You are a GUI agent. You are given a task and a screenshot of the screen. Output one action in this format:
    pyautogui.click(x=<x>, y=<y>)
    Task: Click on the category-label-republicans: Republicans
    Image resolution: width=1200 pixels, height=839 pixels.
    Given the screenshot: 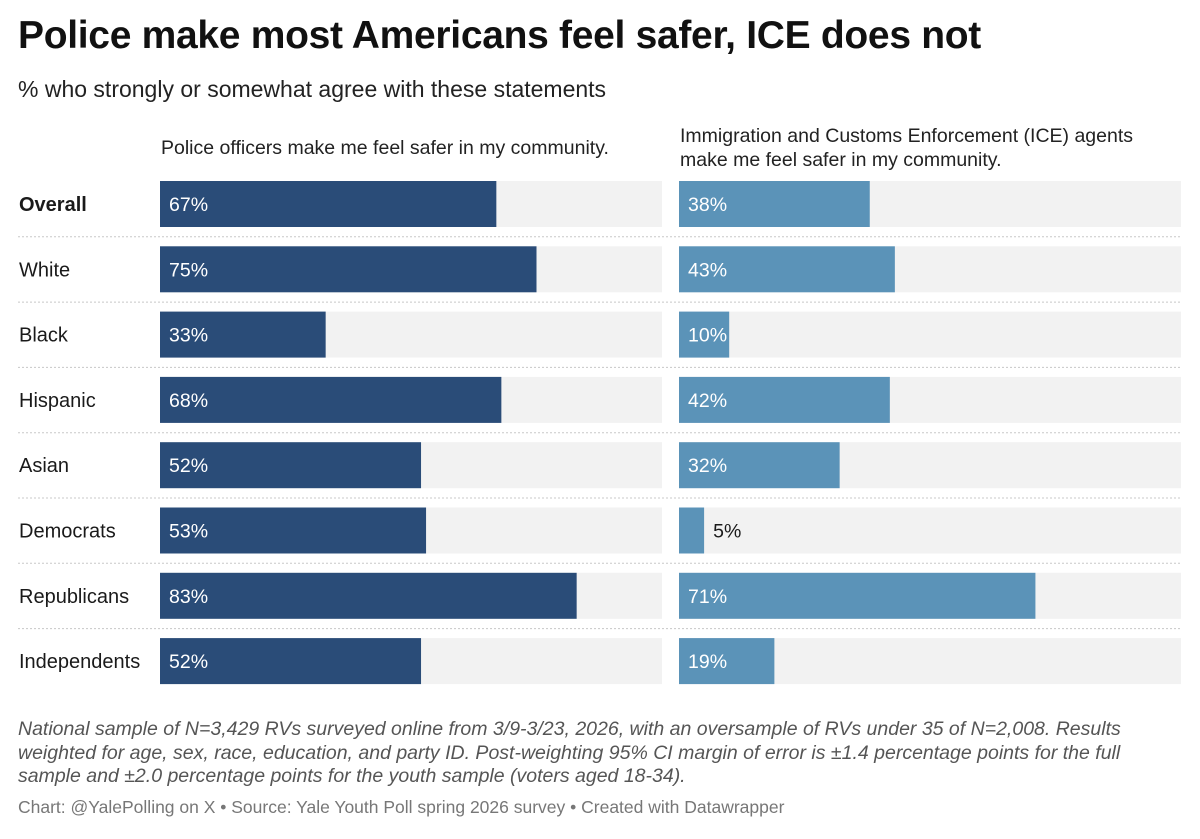 What is the action you would take?
    pyautogui.click(x=74, y=597)
    